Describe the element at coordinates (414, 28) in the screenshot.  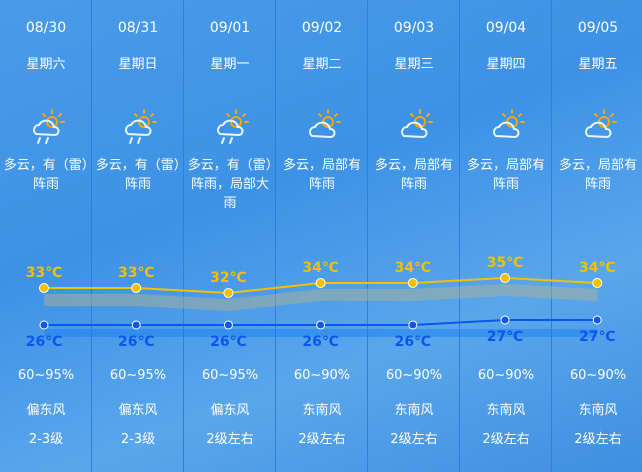
I see `date-label: 09/03` at that location.